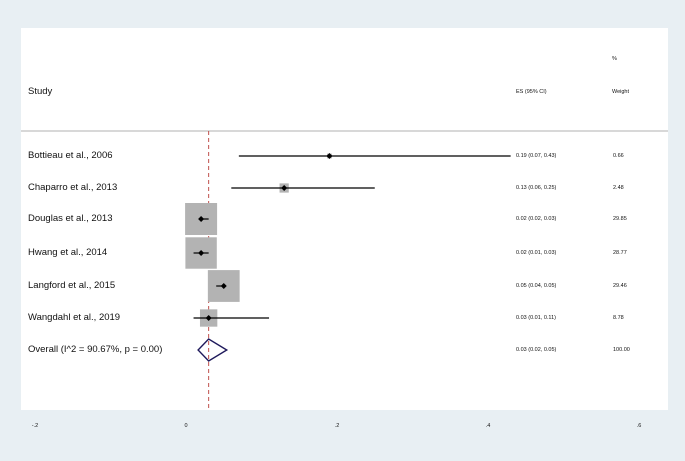 Image resolution: width=685 pixels, height=461 pixels. What do you see at coordinates (536, 253) in the screenshot?
I see `study-es-ci: 0.02 (0.01, 0.03)` at bounding box center [536, 253].